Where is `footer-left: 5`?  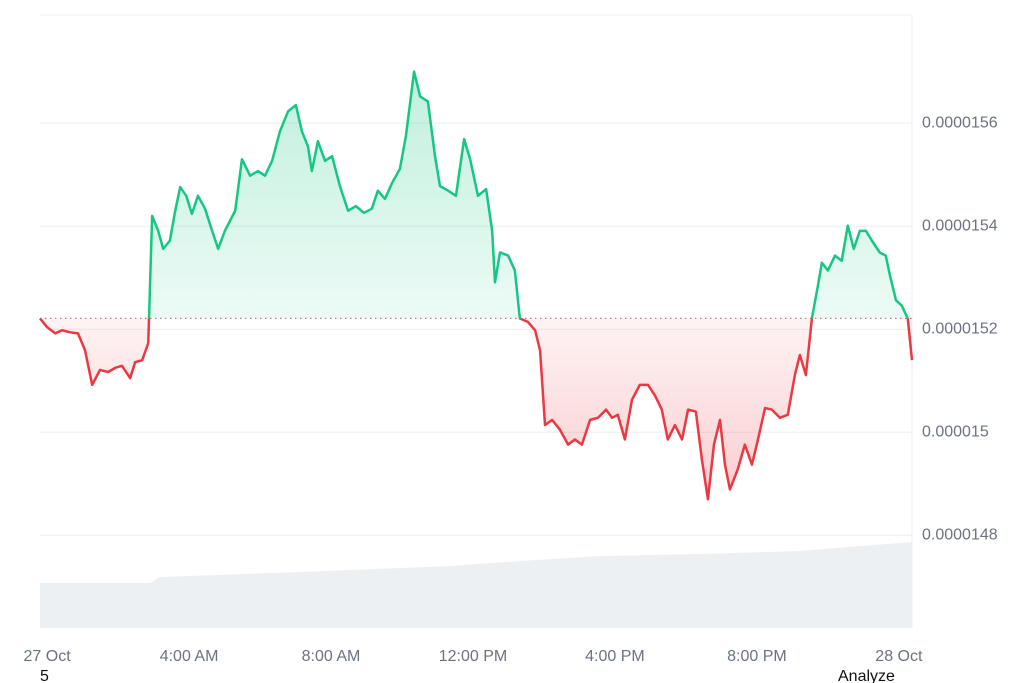 footer-left: 5 is located at coordinates (44, 675).